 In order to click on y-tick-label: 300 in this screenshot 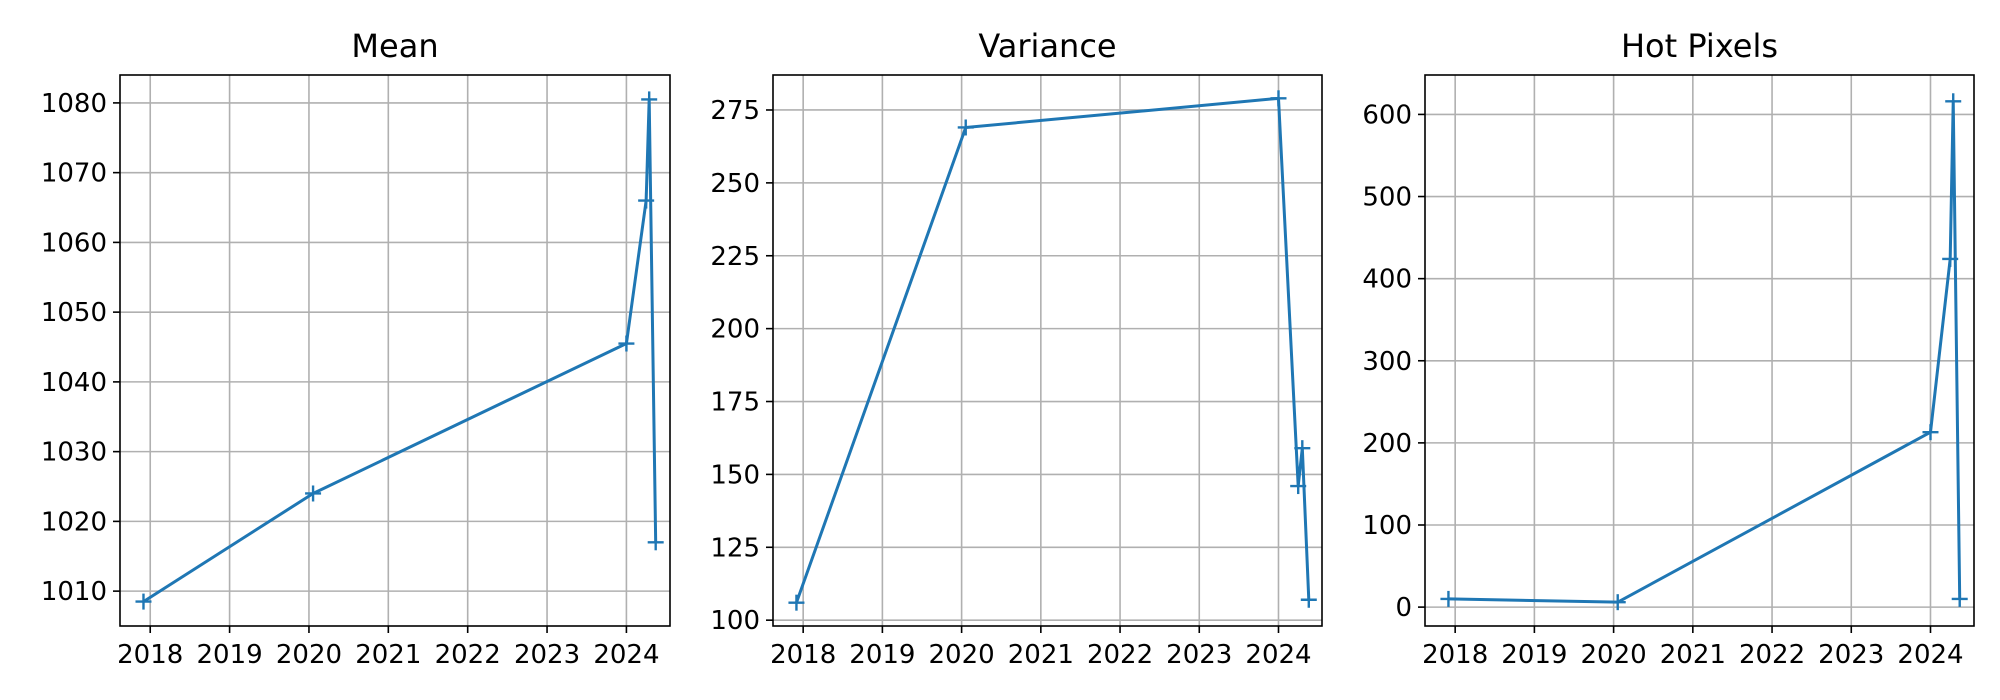, I will do `click(1387, 362)`.